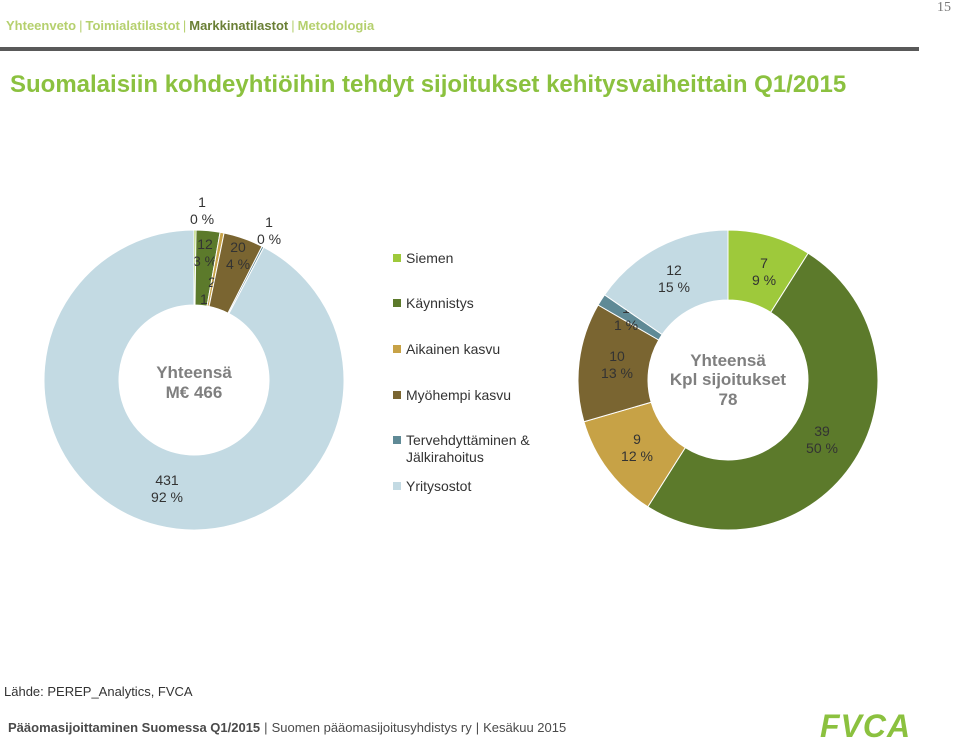  I want to click on legend-swatch-yritysostot, so click(397, 486).